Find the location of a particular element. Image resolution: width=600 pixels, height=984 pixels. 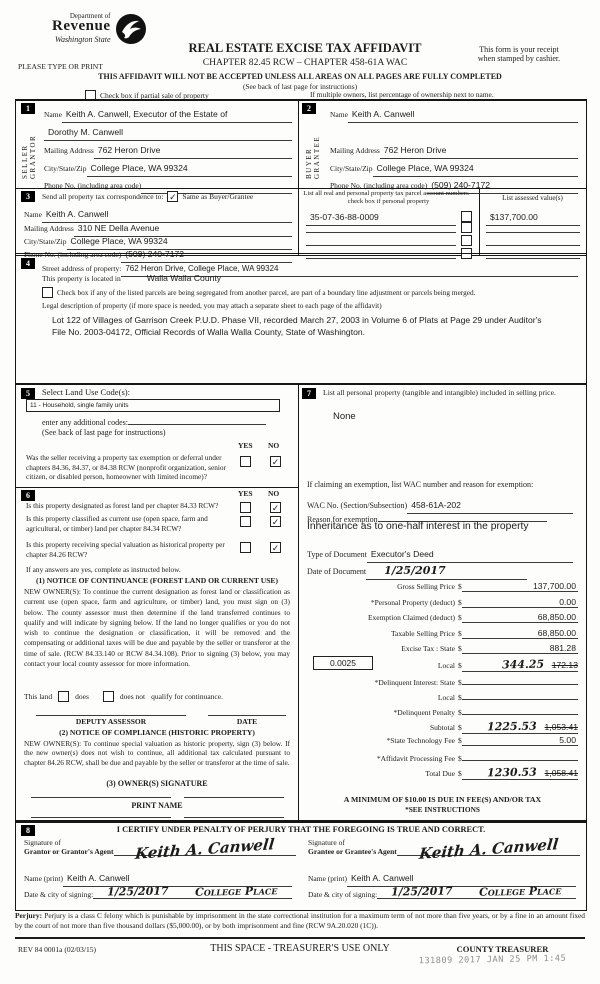

parcel-number-field: 35-07-36-88-0009 is located at coordinates (344, 217).